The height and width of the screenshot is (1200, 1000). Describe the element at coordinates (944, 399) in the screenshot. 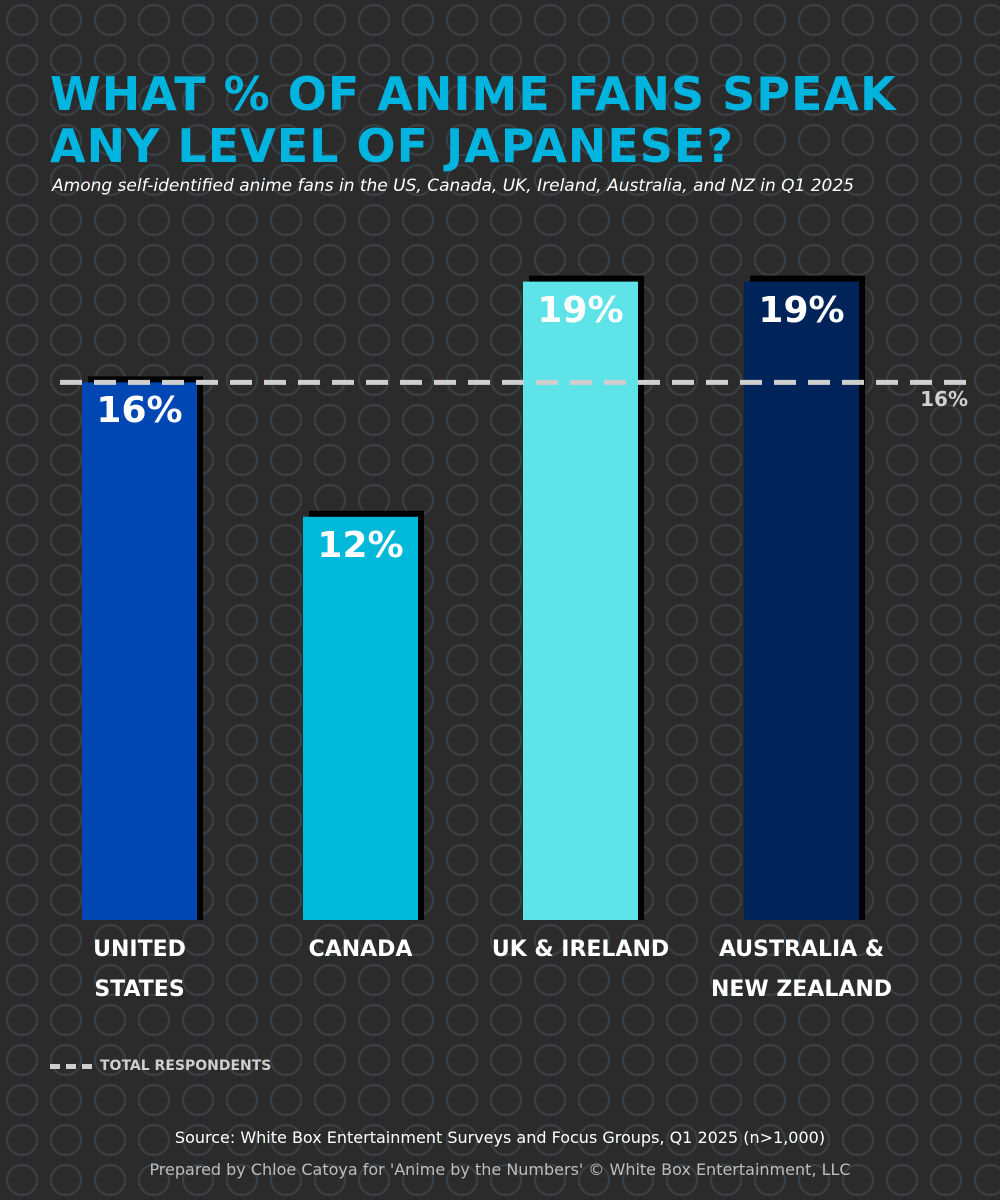

I see `reference-label: 16%` at that location.